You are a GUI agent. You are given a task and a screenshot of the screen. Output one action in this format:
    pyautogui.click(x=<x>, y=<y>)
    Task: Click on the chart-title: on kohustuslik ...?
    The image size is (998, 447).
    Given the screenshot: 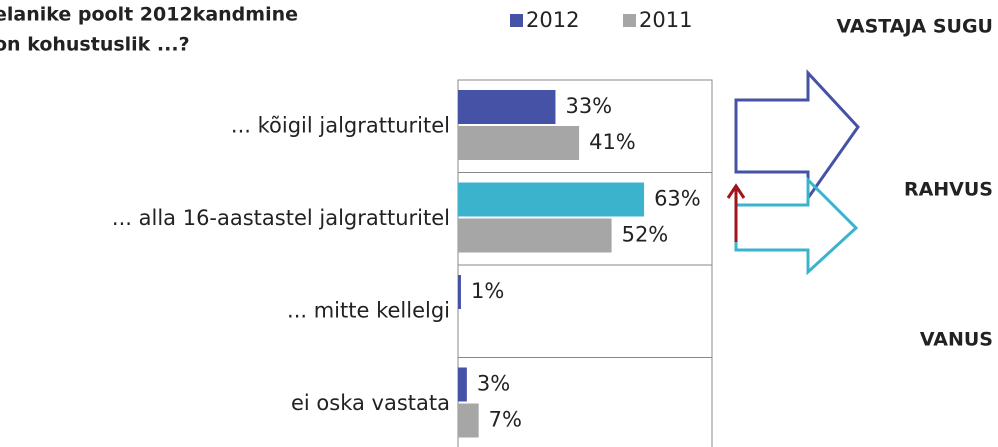 What is the action you would take?
    pyautogui.click(x=95, y=45)
    